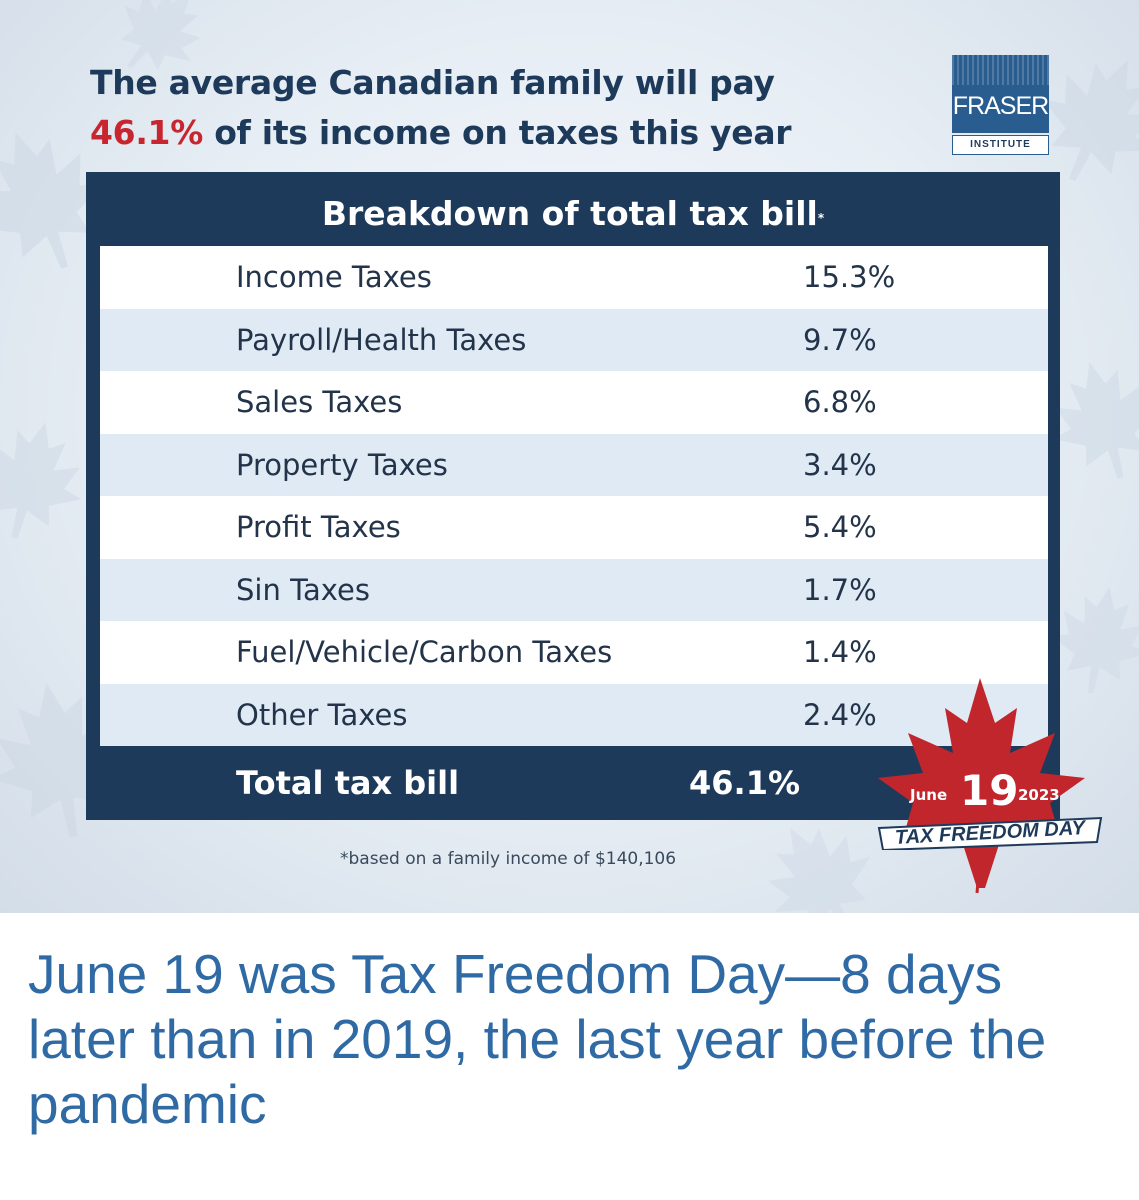 This screenshot has width=1139, height=1200. I want to click on row-value: 6.8%, so click(840, 402).